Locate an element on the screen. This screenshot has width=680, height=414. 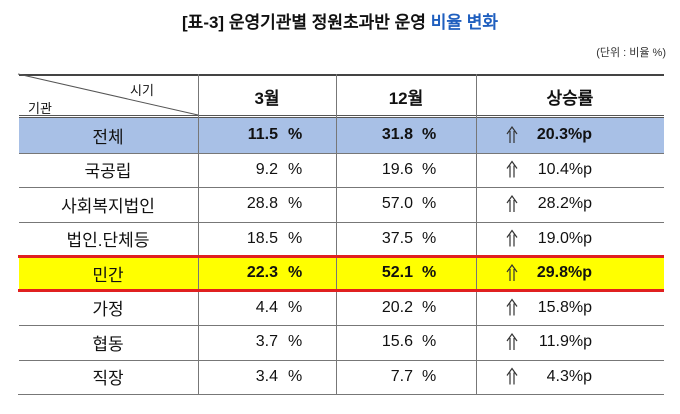
title: [표-3] 운영기관별 정원초과반 운영 비율 변화 is located at coordinates (340, 20).